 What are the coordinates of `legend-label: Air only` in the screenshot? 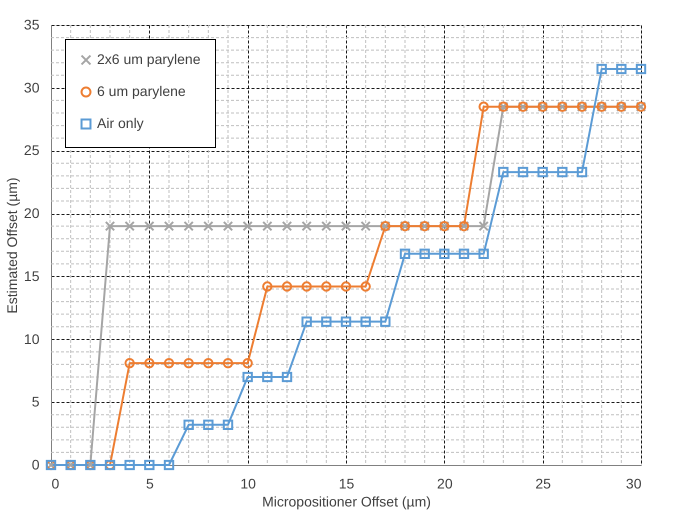 It's located at (120, 123).